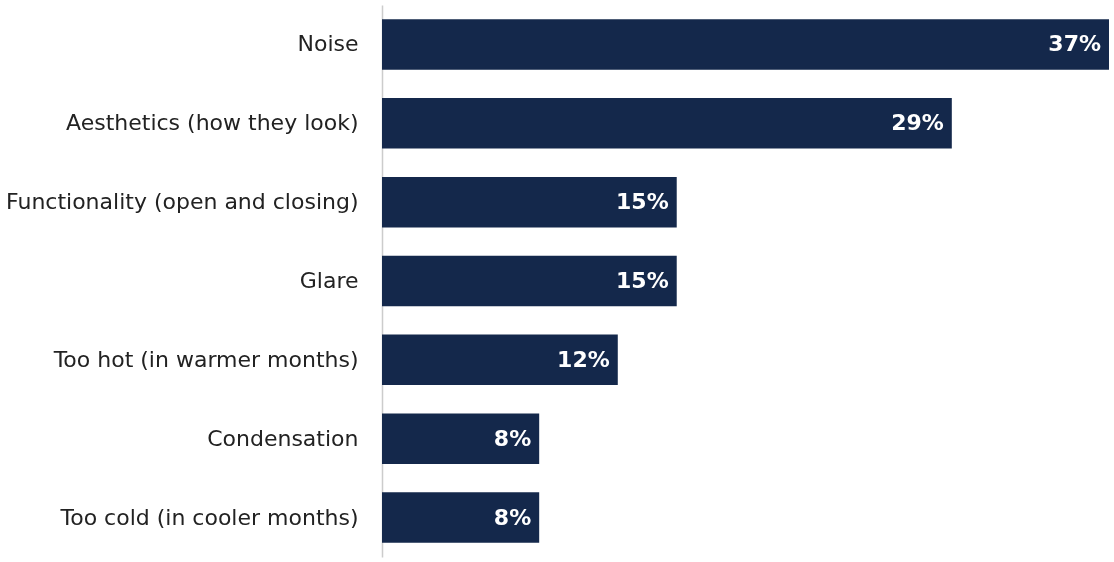  I want to click on data-label: 29%, so click(917, 123).